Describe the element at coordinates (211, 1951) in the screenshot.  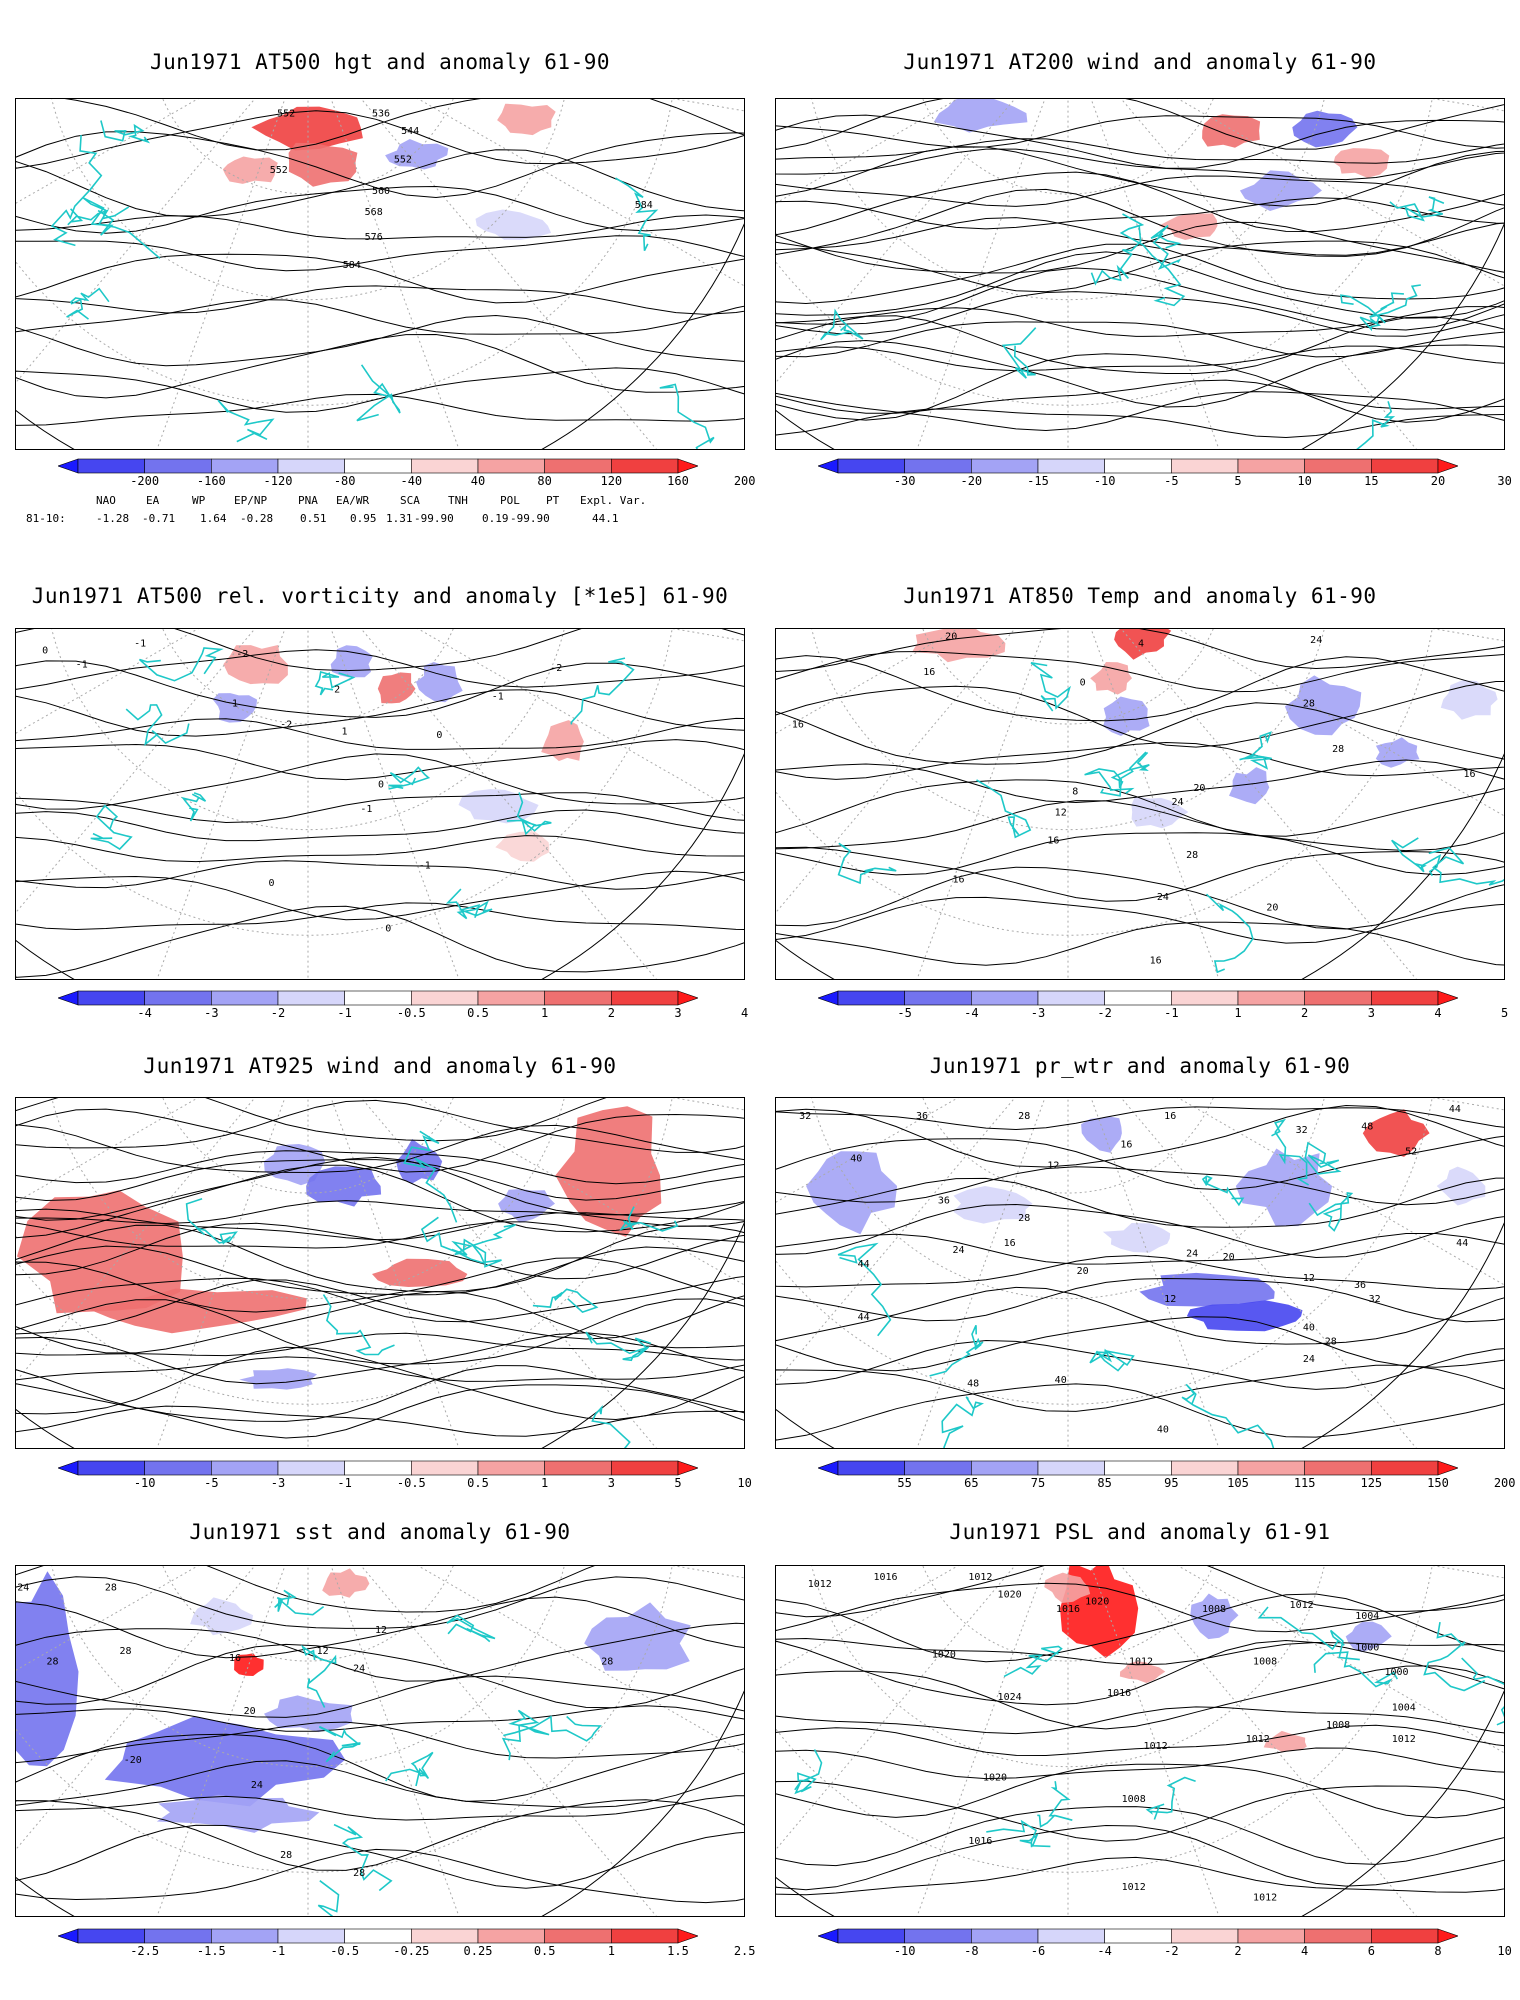
I see `colorbar-tick-label: -1.5` at that location.